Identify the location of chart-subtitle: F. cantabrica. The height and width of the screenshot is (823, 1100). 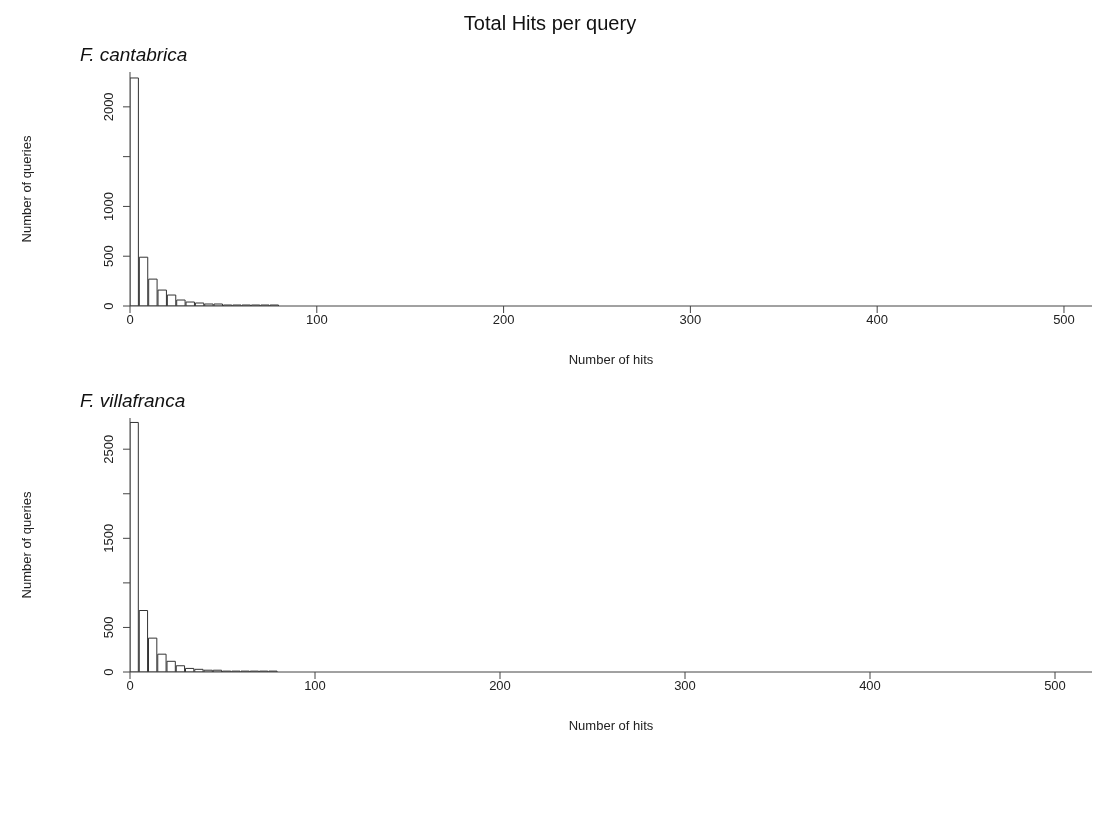
(134, 55).